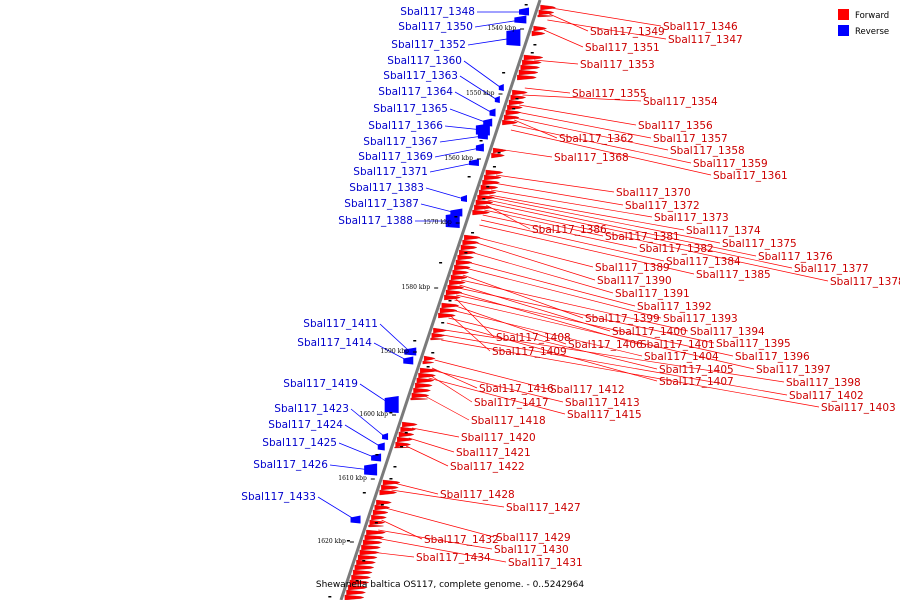  What do you see at coordinates (533, 538) in the screenshot?
I see `forward-gene-label: Sbal117_1429` at bounding box center [533, 538].